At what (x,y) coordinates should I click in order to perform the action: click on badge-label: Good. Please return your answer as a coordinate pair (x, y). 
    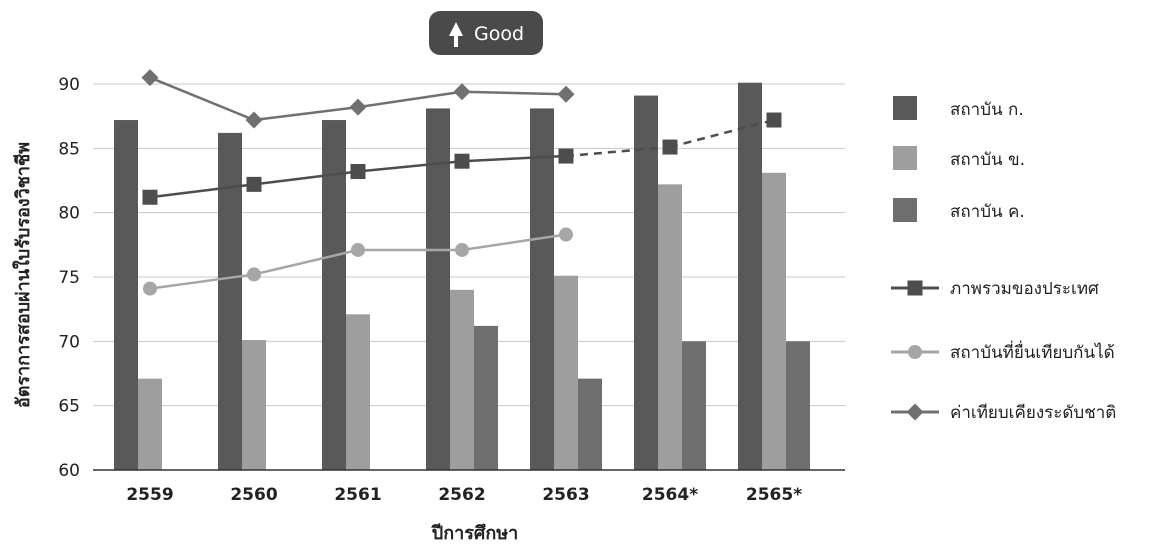
    Looking at the image, I should click on (499, 34).